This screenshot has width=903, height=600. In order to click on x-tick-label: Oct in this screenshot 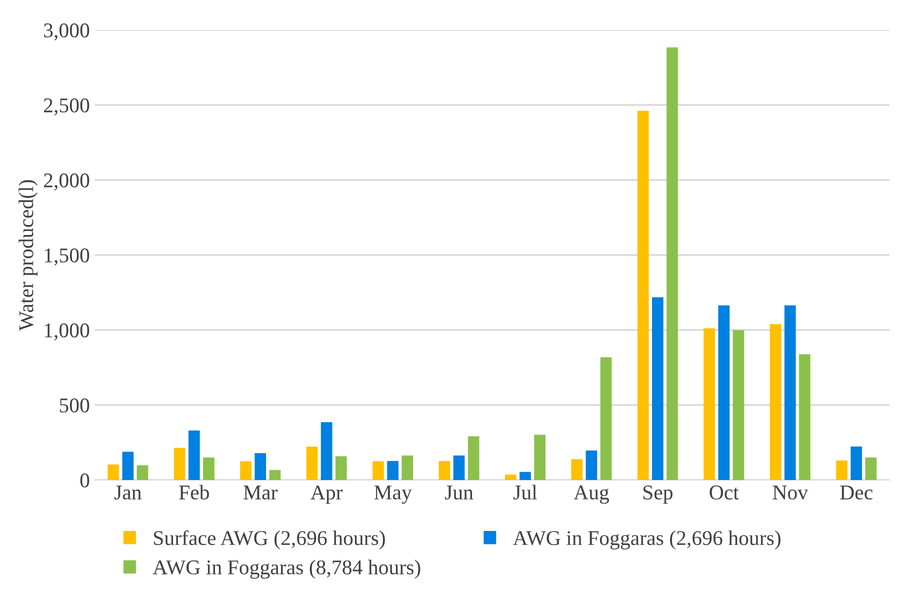, I will do `click(724, 493)`.